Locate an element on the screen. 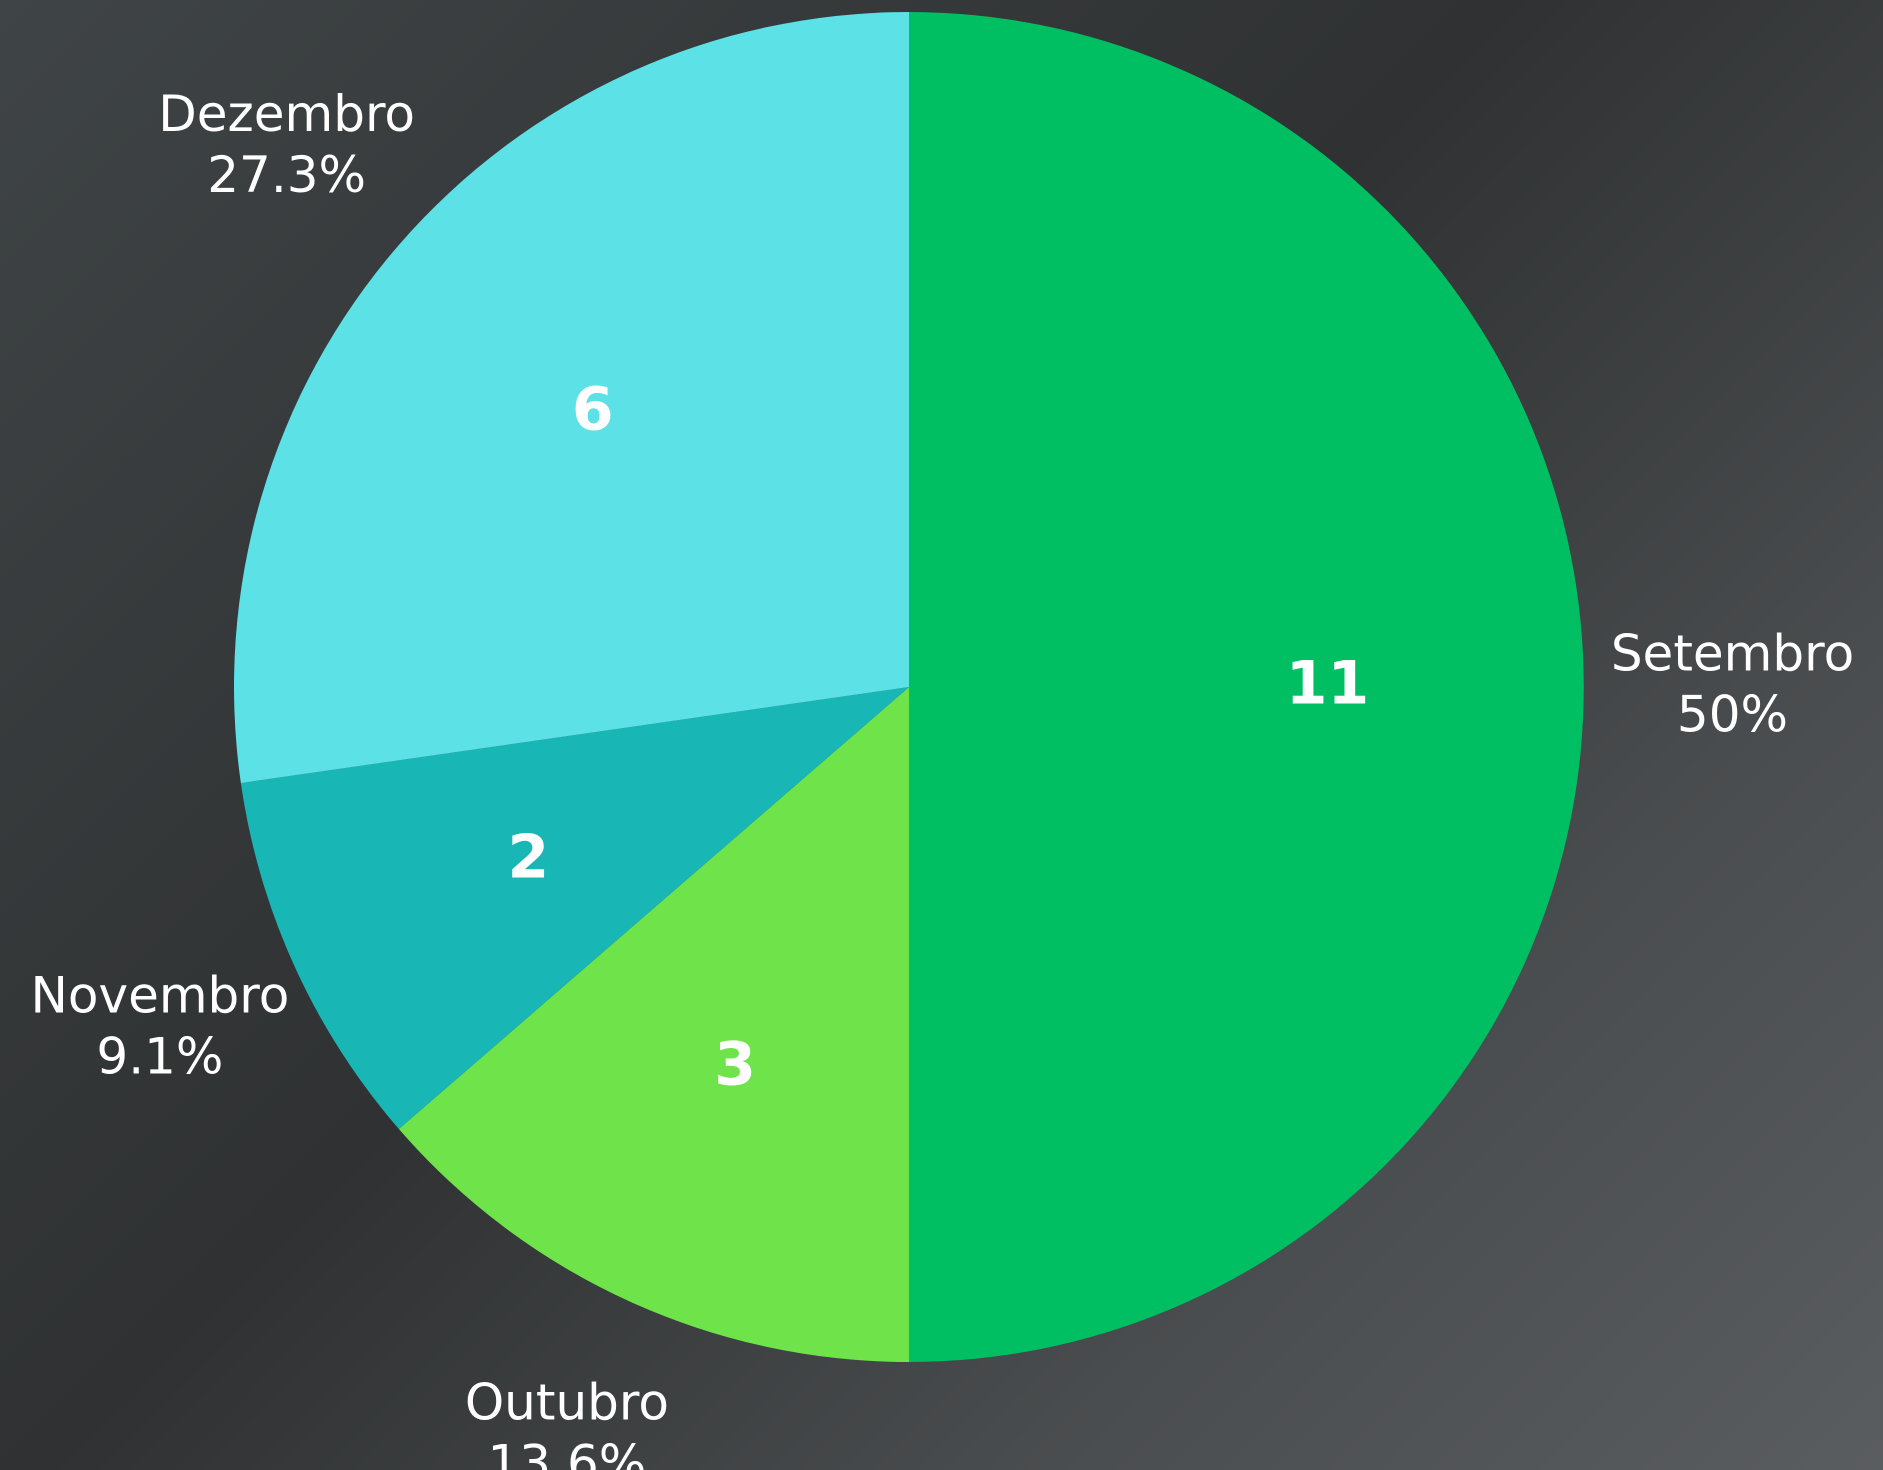 Image resolution: width=1883 pixels, height=1470 pixels. slice-category-label: Setembro is located at coordinates (1732, 654).